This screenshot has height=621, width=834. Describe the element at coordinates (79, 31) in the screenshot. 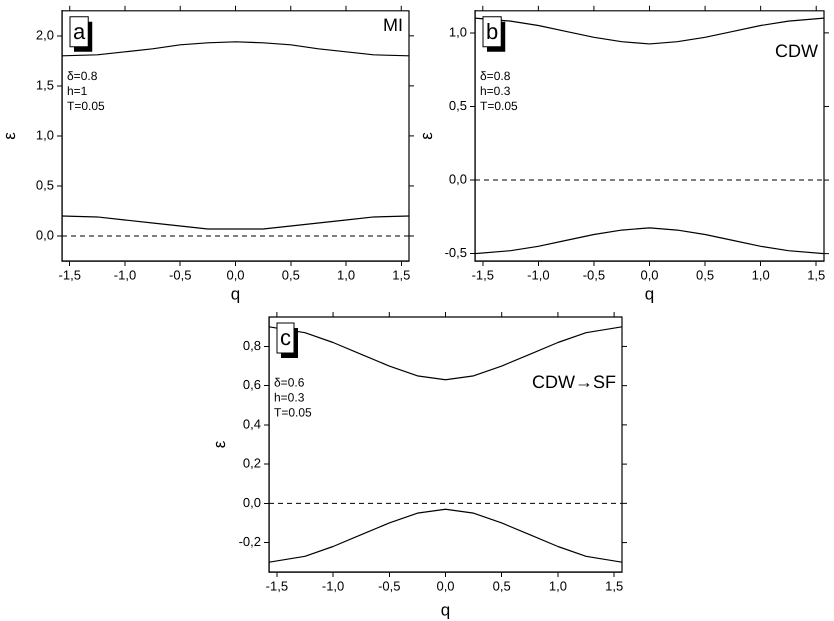

I see `annotation: a` at that location.